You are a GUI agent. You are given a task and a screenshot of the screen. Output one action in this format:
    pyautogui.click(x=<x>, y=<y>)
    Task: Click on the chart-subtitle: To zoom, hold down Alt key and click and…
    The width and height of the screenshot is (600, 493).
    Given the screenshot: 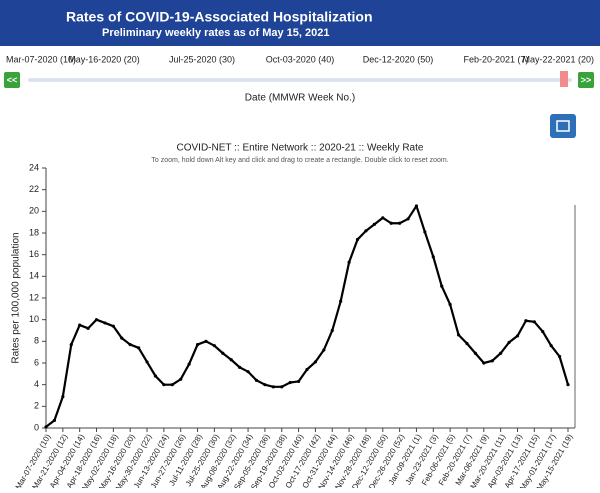 What is the action you would take?
    pyautogui.click(x=299, y=160)
    